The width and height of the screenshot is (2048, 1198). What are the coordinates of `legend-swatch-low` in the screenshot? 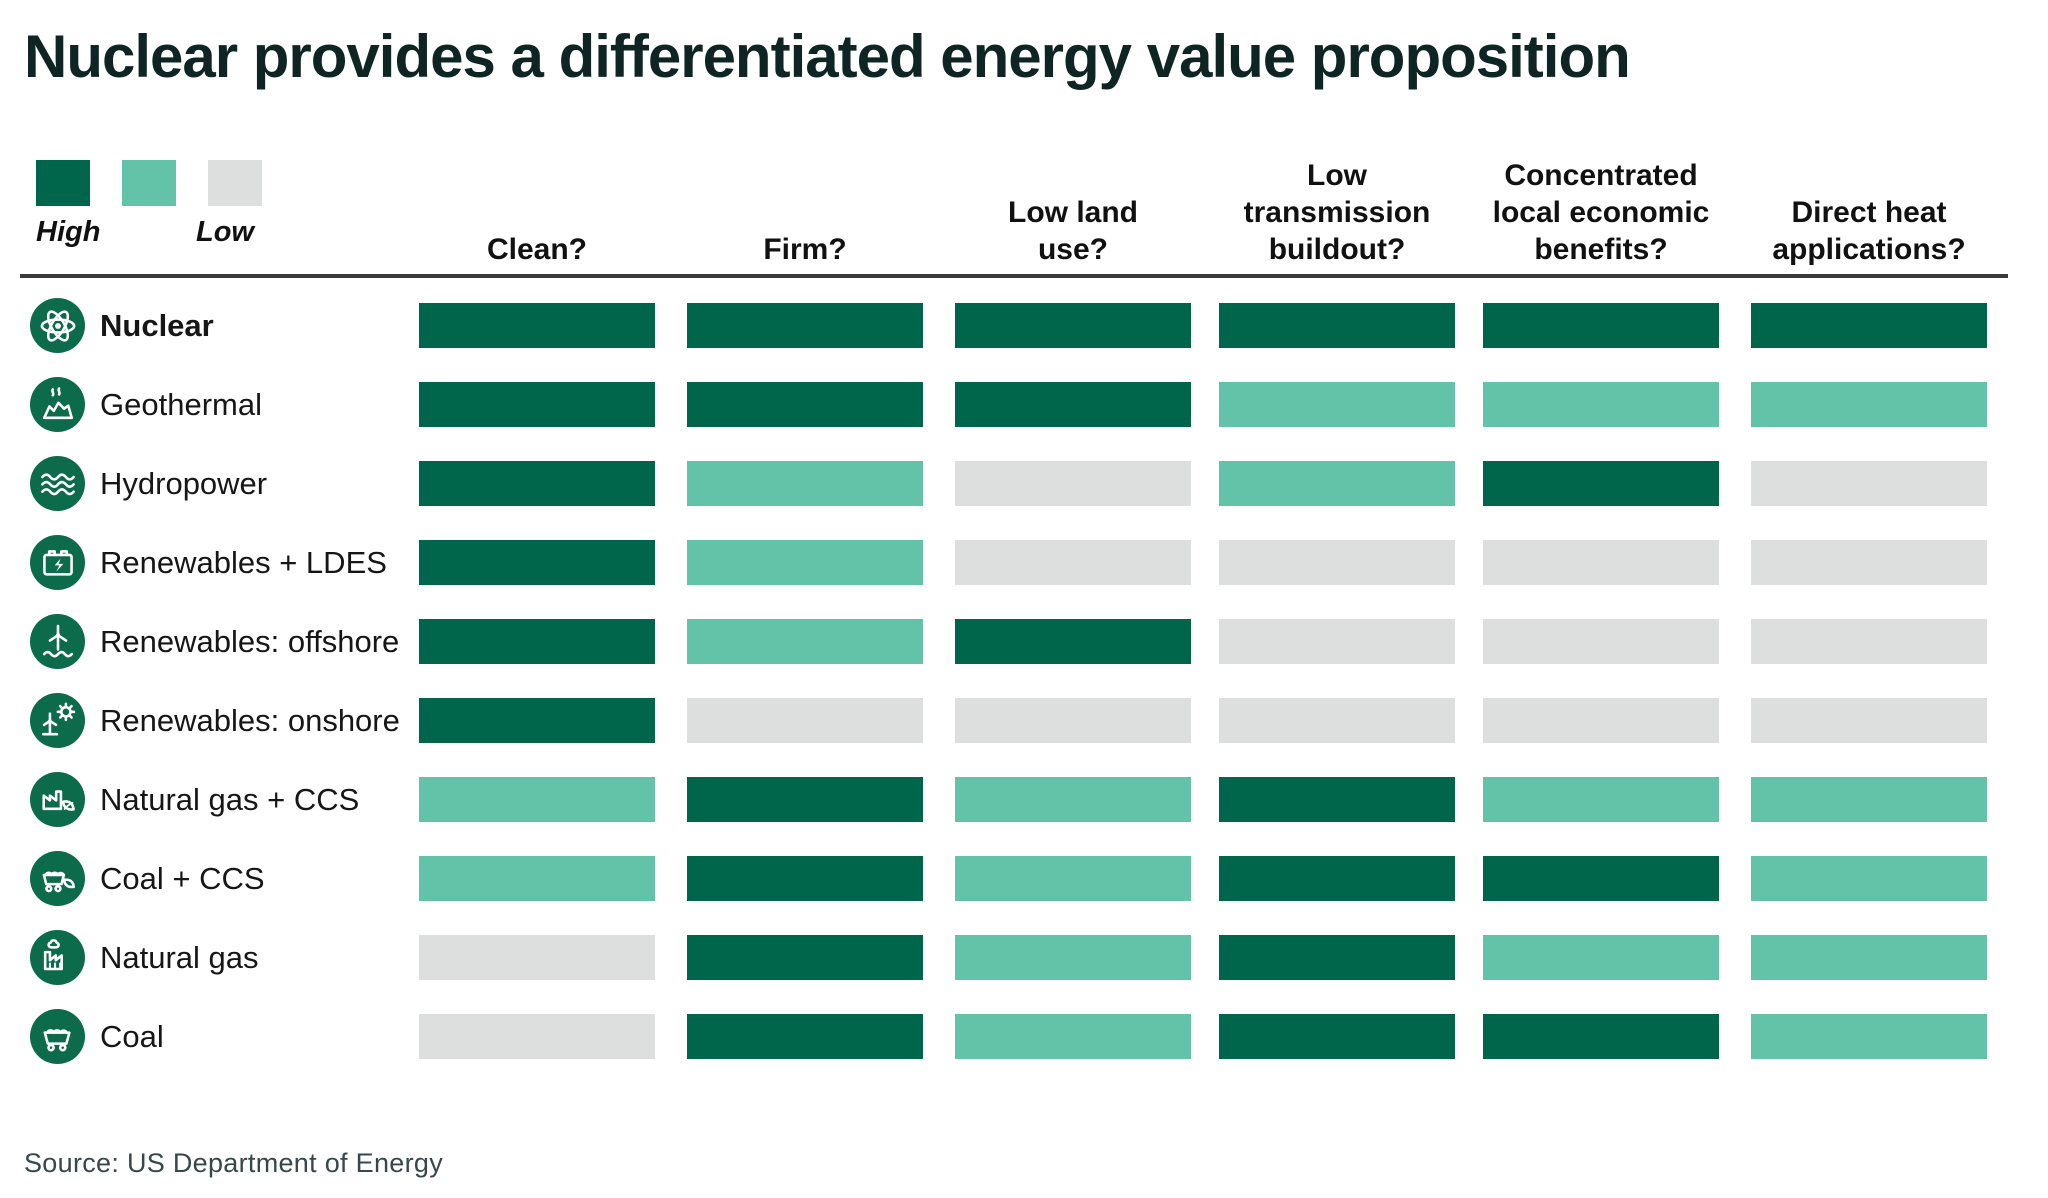 It's located at (235, 183).